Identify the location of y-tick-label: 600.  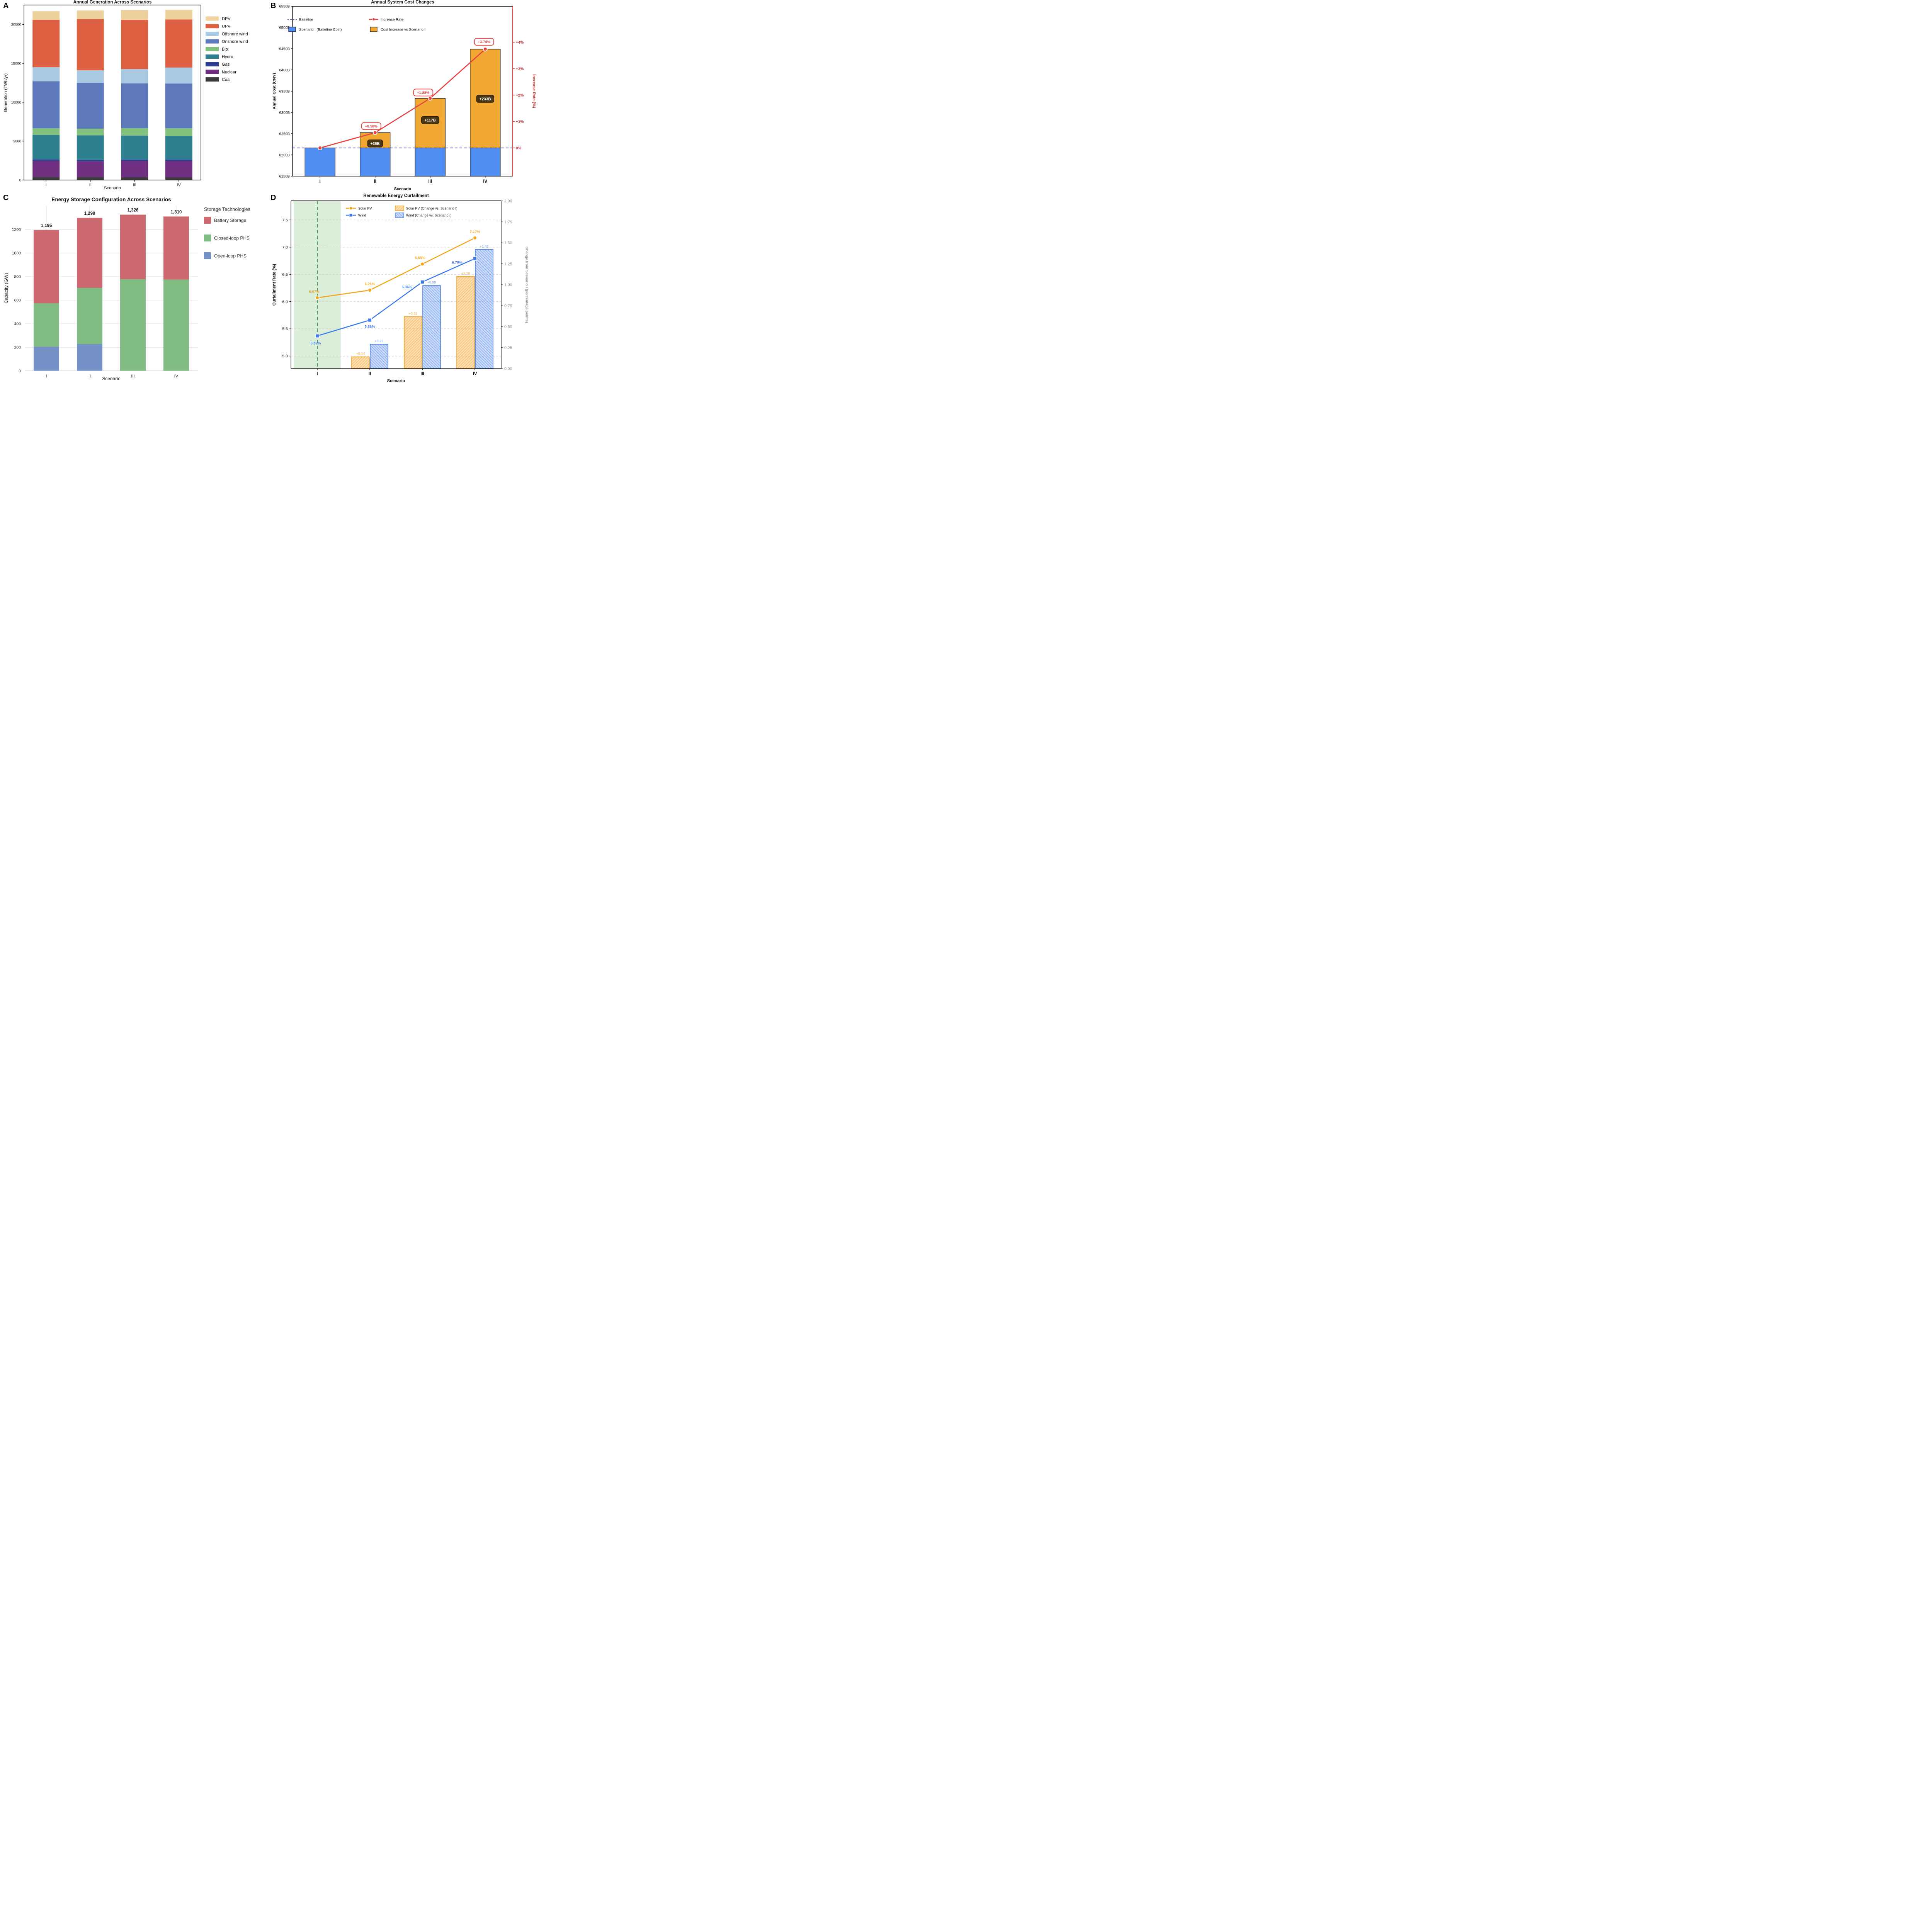
(17, 300).